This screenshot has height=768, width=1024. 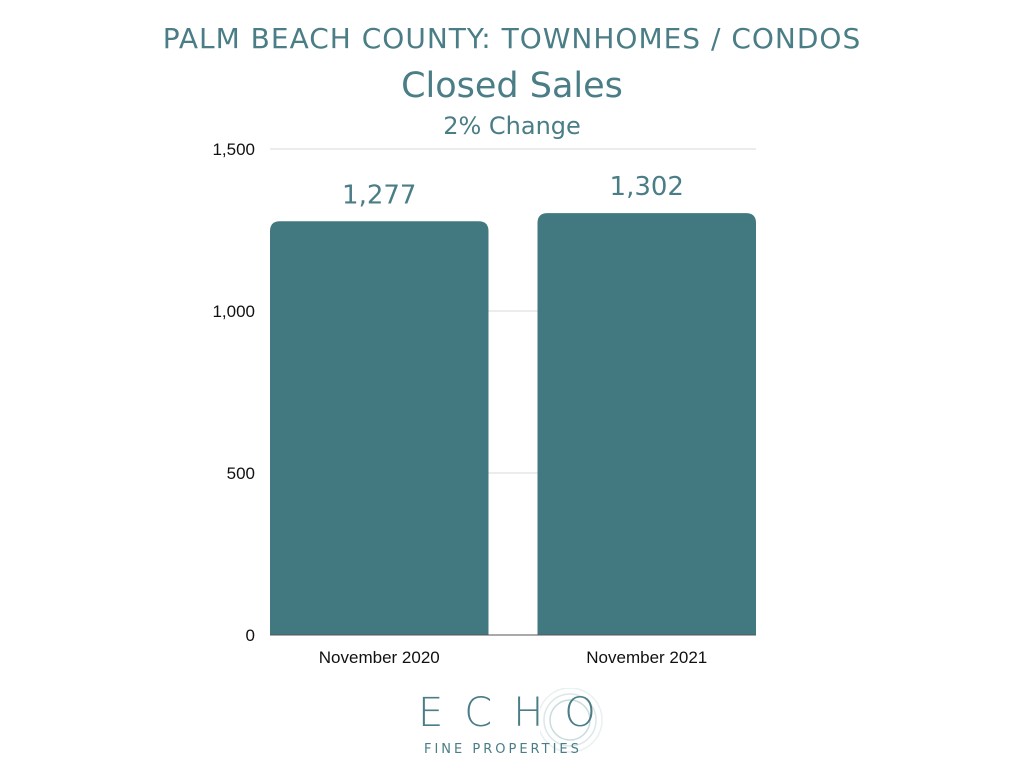 What do you see at coordinates (503, 749) in the screenshot?
I see `logo-tagline: FINE PROPERTIES` at bounding box center [503, 749].